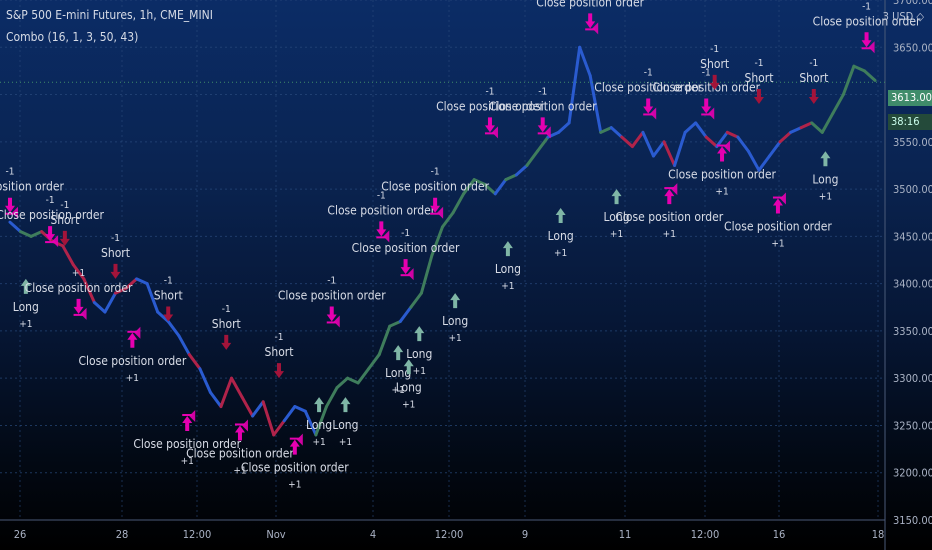 Image resolution: width=932 pixels, height=550 pixels. What do you see at coordinates (72, 37) in the screenshot?
I see `indicator-title: Combo (16, 1, 3, 50, 43)` at bounding box center [72, 37].